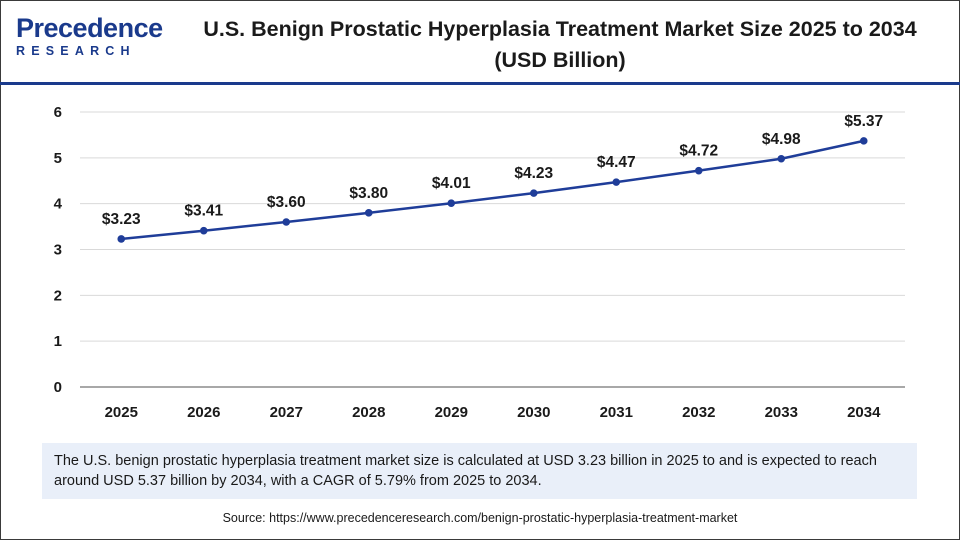 The image size is (960, 540). I want to click on x-tick-label: 2032, so click(698, 412).